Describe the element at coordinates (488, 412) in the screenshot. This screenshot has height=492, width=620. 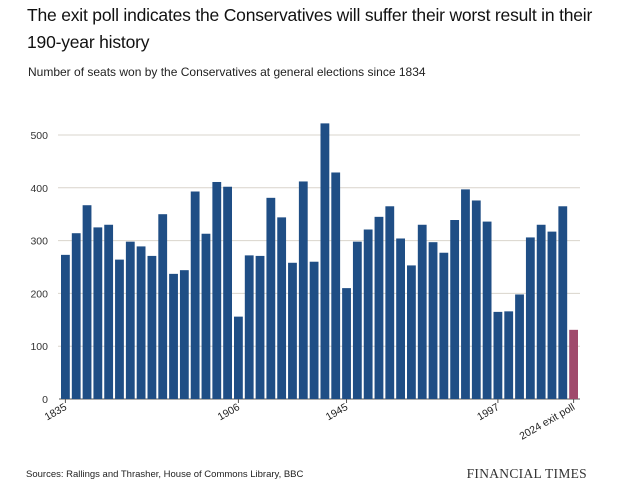
I see `x-tick-label: 1997` at that location.